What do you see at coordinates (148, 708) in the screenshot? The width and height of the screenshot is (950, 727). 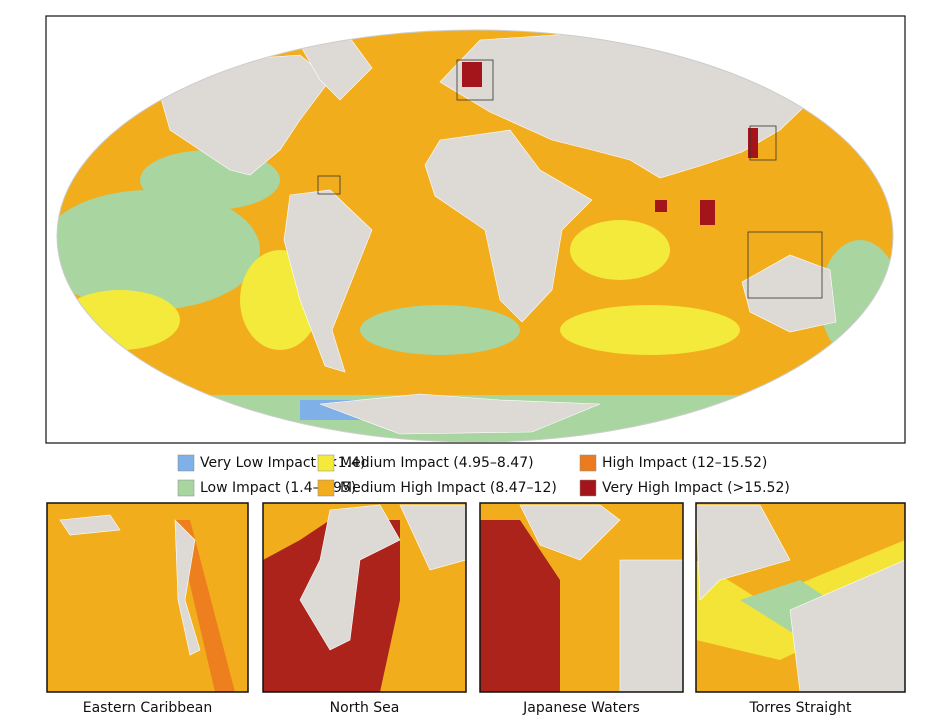 I see `inset-caption: Eastern Caribbean` at bounding box center [148, 708].